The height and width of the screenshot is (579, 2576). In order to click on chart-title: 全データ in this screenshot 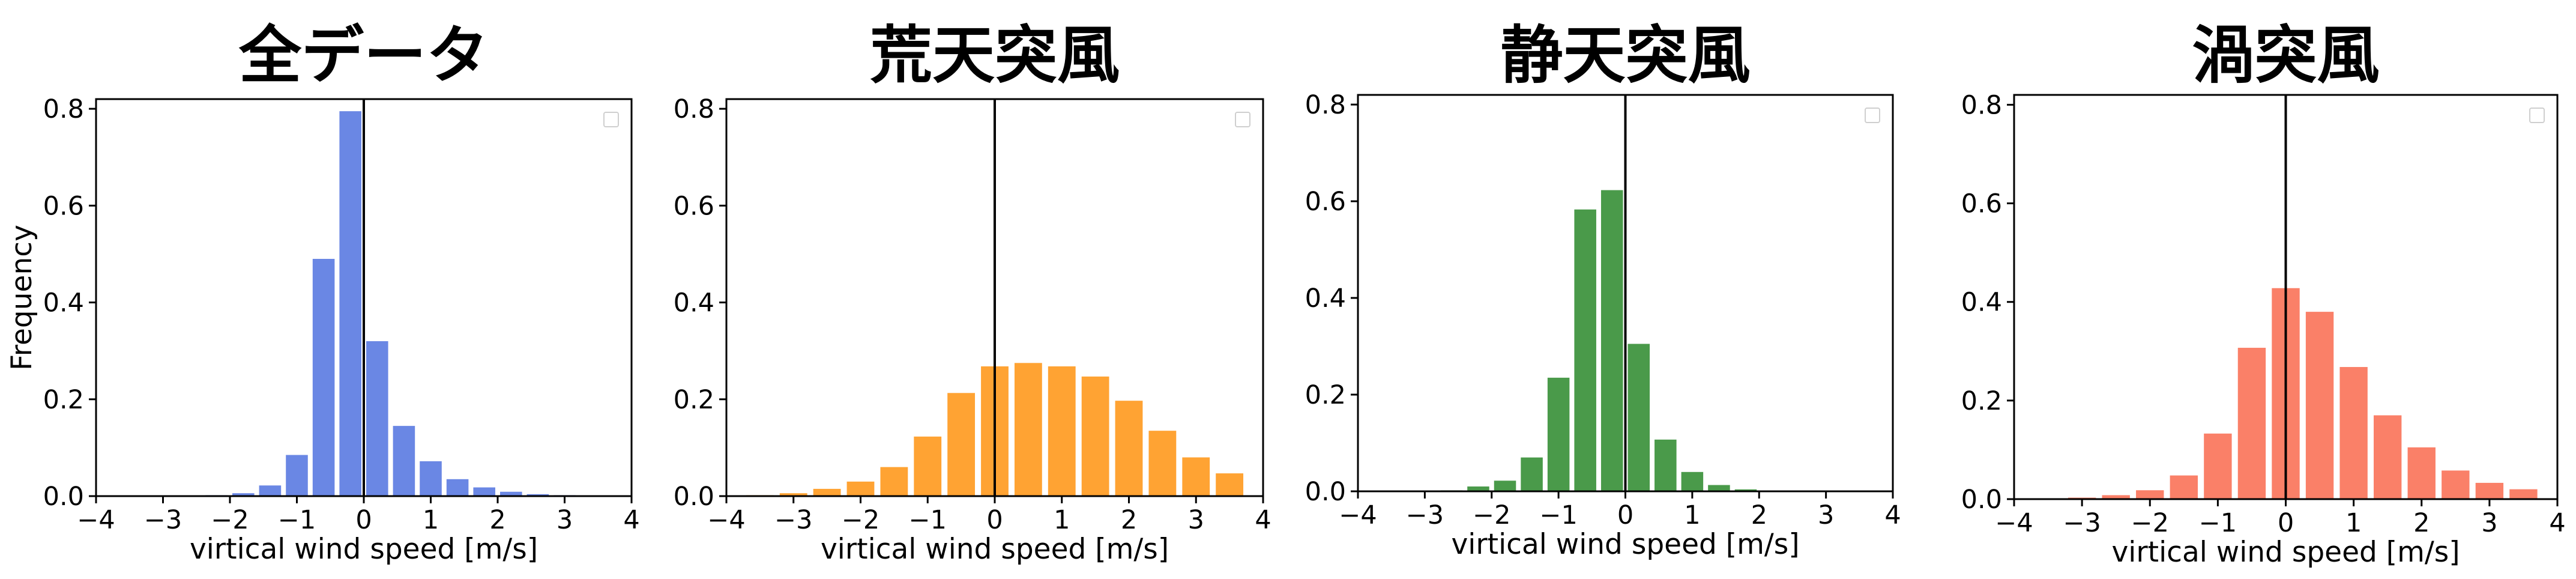, I will do `click(363, 55)`.